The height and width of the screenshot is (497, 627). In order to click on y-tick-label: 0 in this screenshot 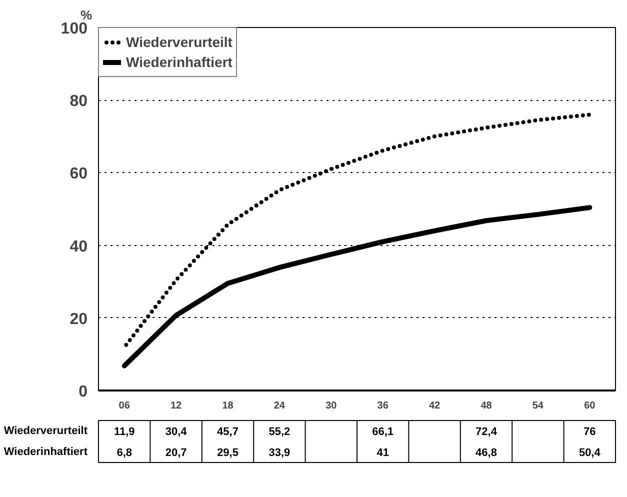, I will do `click(83, 392)`.